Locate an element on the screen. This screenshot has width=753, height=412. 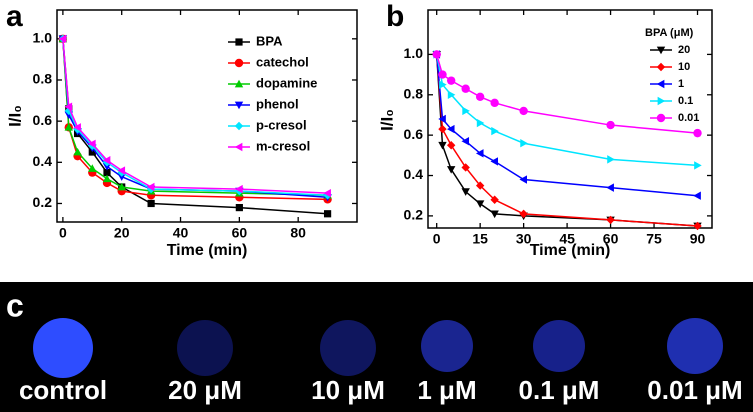
legend-label: 0.01 is located at coordinates (688, 118).